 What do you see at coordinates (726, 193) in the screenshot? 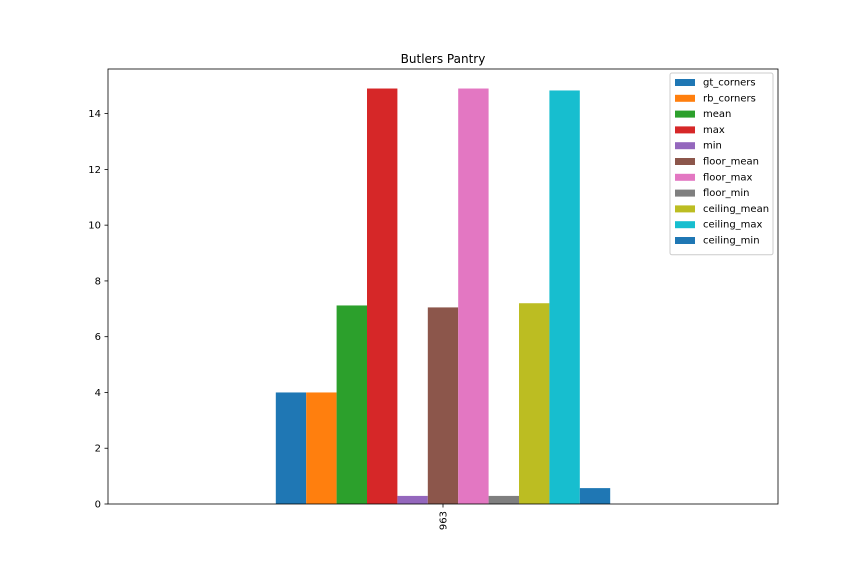
I see `legend-label: floor_min` at bounding box center [726, 193].